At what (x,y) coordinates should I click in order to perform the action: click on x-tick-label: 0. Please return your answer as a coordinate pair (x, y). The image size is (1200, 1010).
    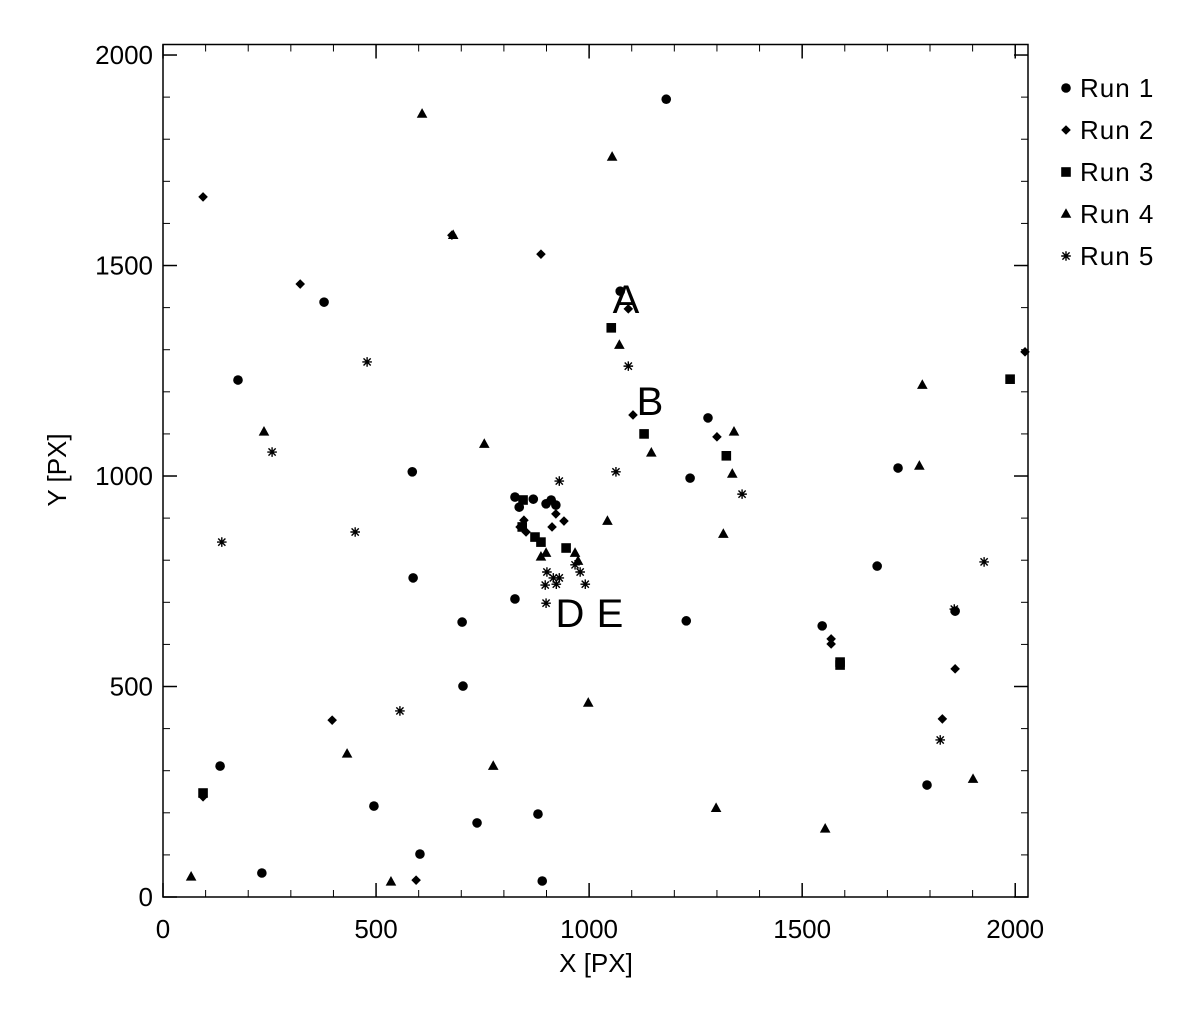
    Looking at the image, I should click on (163, 929).